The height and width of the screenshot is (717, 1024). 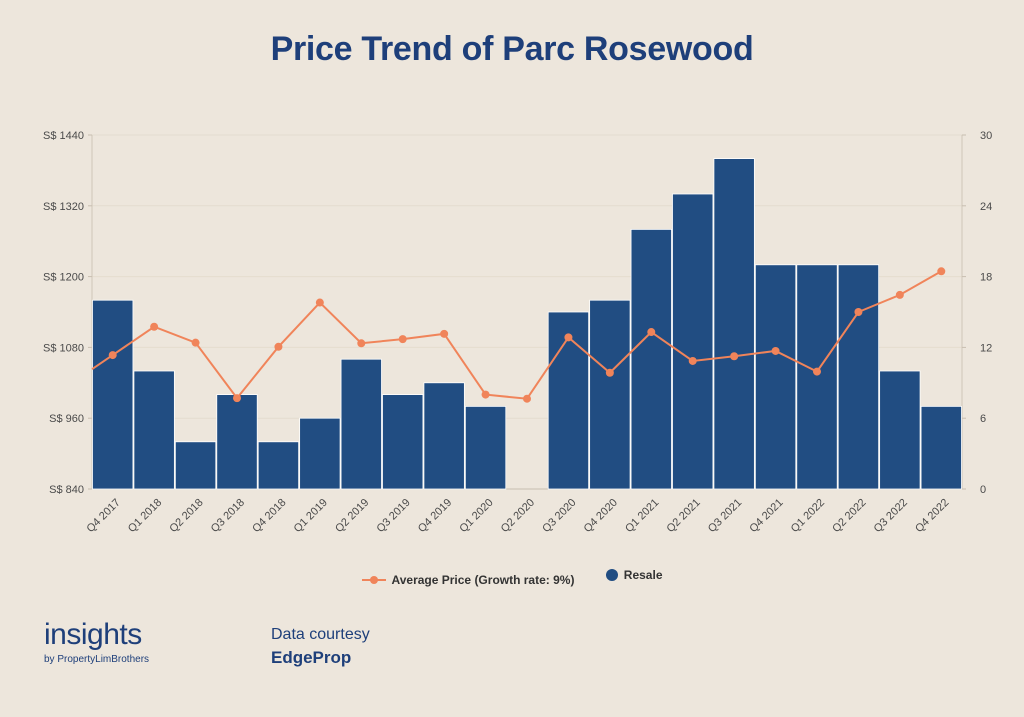 What do you see at coordinates (518, 516) in the screenshot?
I see `x-tick-label: Q2 2020` at bounding box center [518, 516].